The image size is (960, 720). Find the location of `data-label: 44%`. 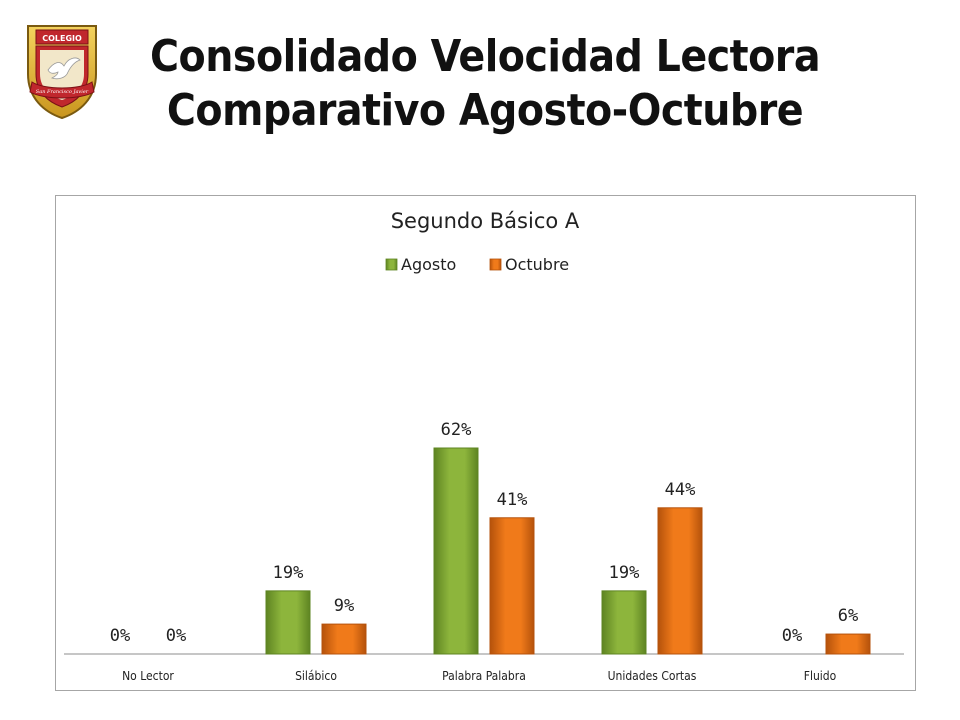

data-label: 44% is located at coordinates (680, 490).